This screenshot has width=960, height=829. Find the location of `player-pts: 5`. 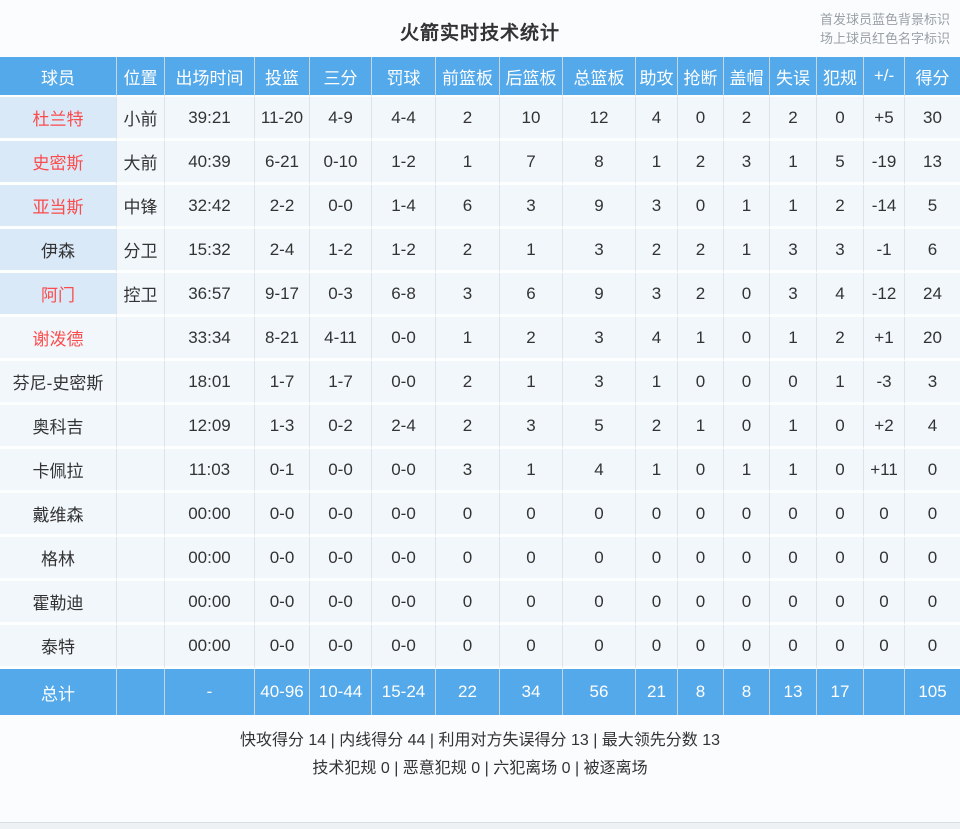

player-pts: 5 is located at coordinates (932, 207).